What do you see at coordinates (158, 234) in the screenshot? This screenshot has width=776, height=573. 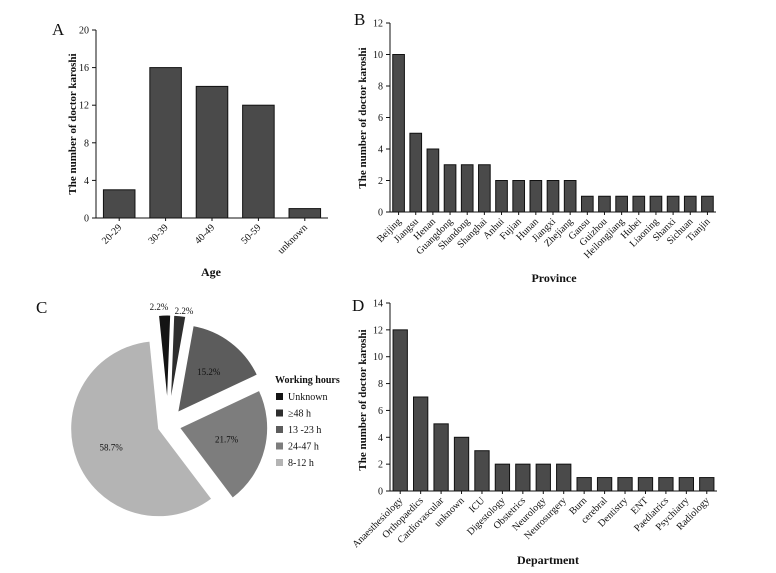 I see `x-tick-label: 30-39` at bounding box center [158, 234].